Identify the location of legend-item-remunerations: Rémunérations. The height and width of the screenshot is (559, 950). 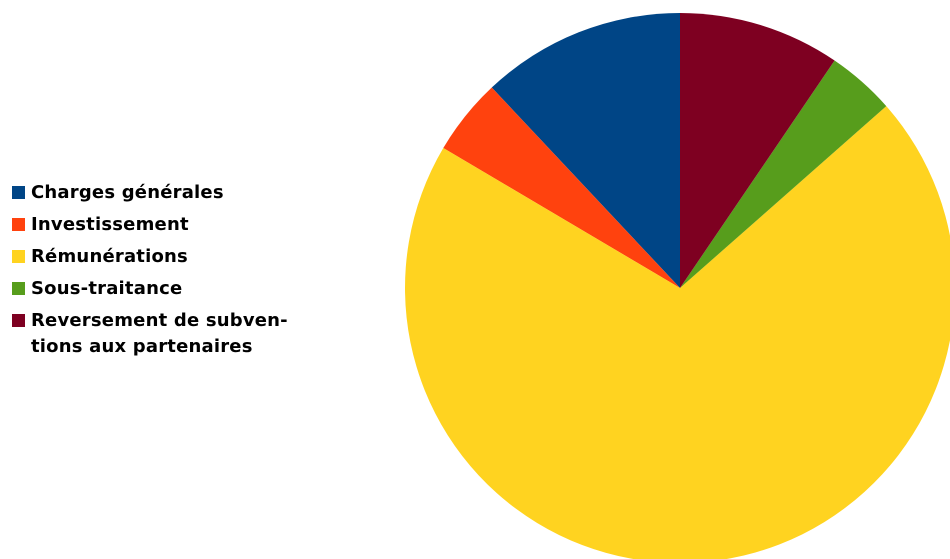
(177, 257).